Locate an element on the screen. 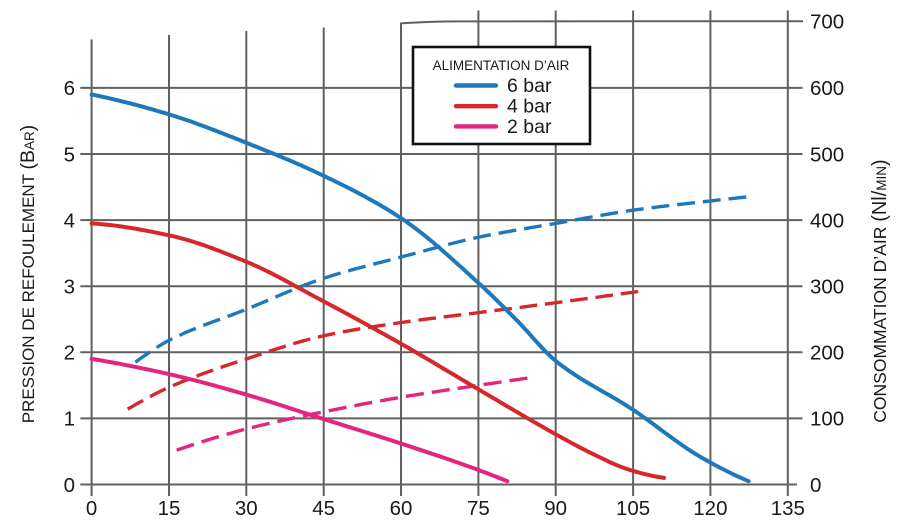  svg-text: 700 is located at coordinates (827, 21).